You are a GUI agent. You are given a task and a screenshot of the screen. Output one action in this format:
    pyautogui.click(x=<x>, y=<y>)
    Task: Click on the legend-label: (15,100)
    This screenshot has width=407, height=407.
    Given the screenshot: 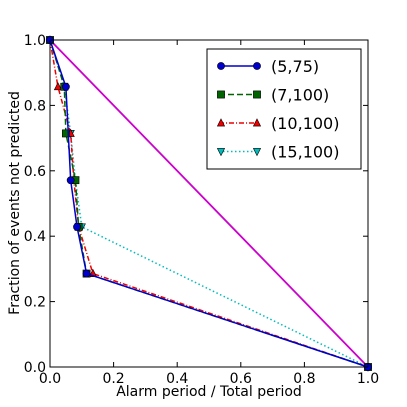 What is the action you would take?
    pyautogui.click(x=305, y=152)
    